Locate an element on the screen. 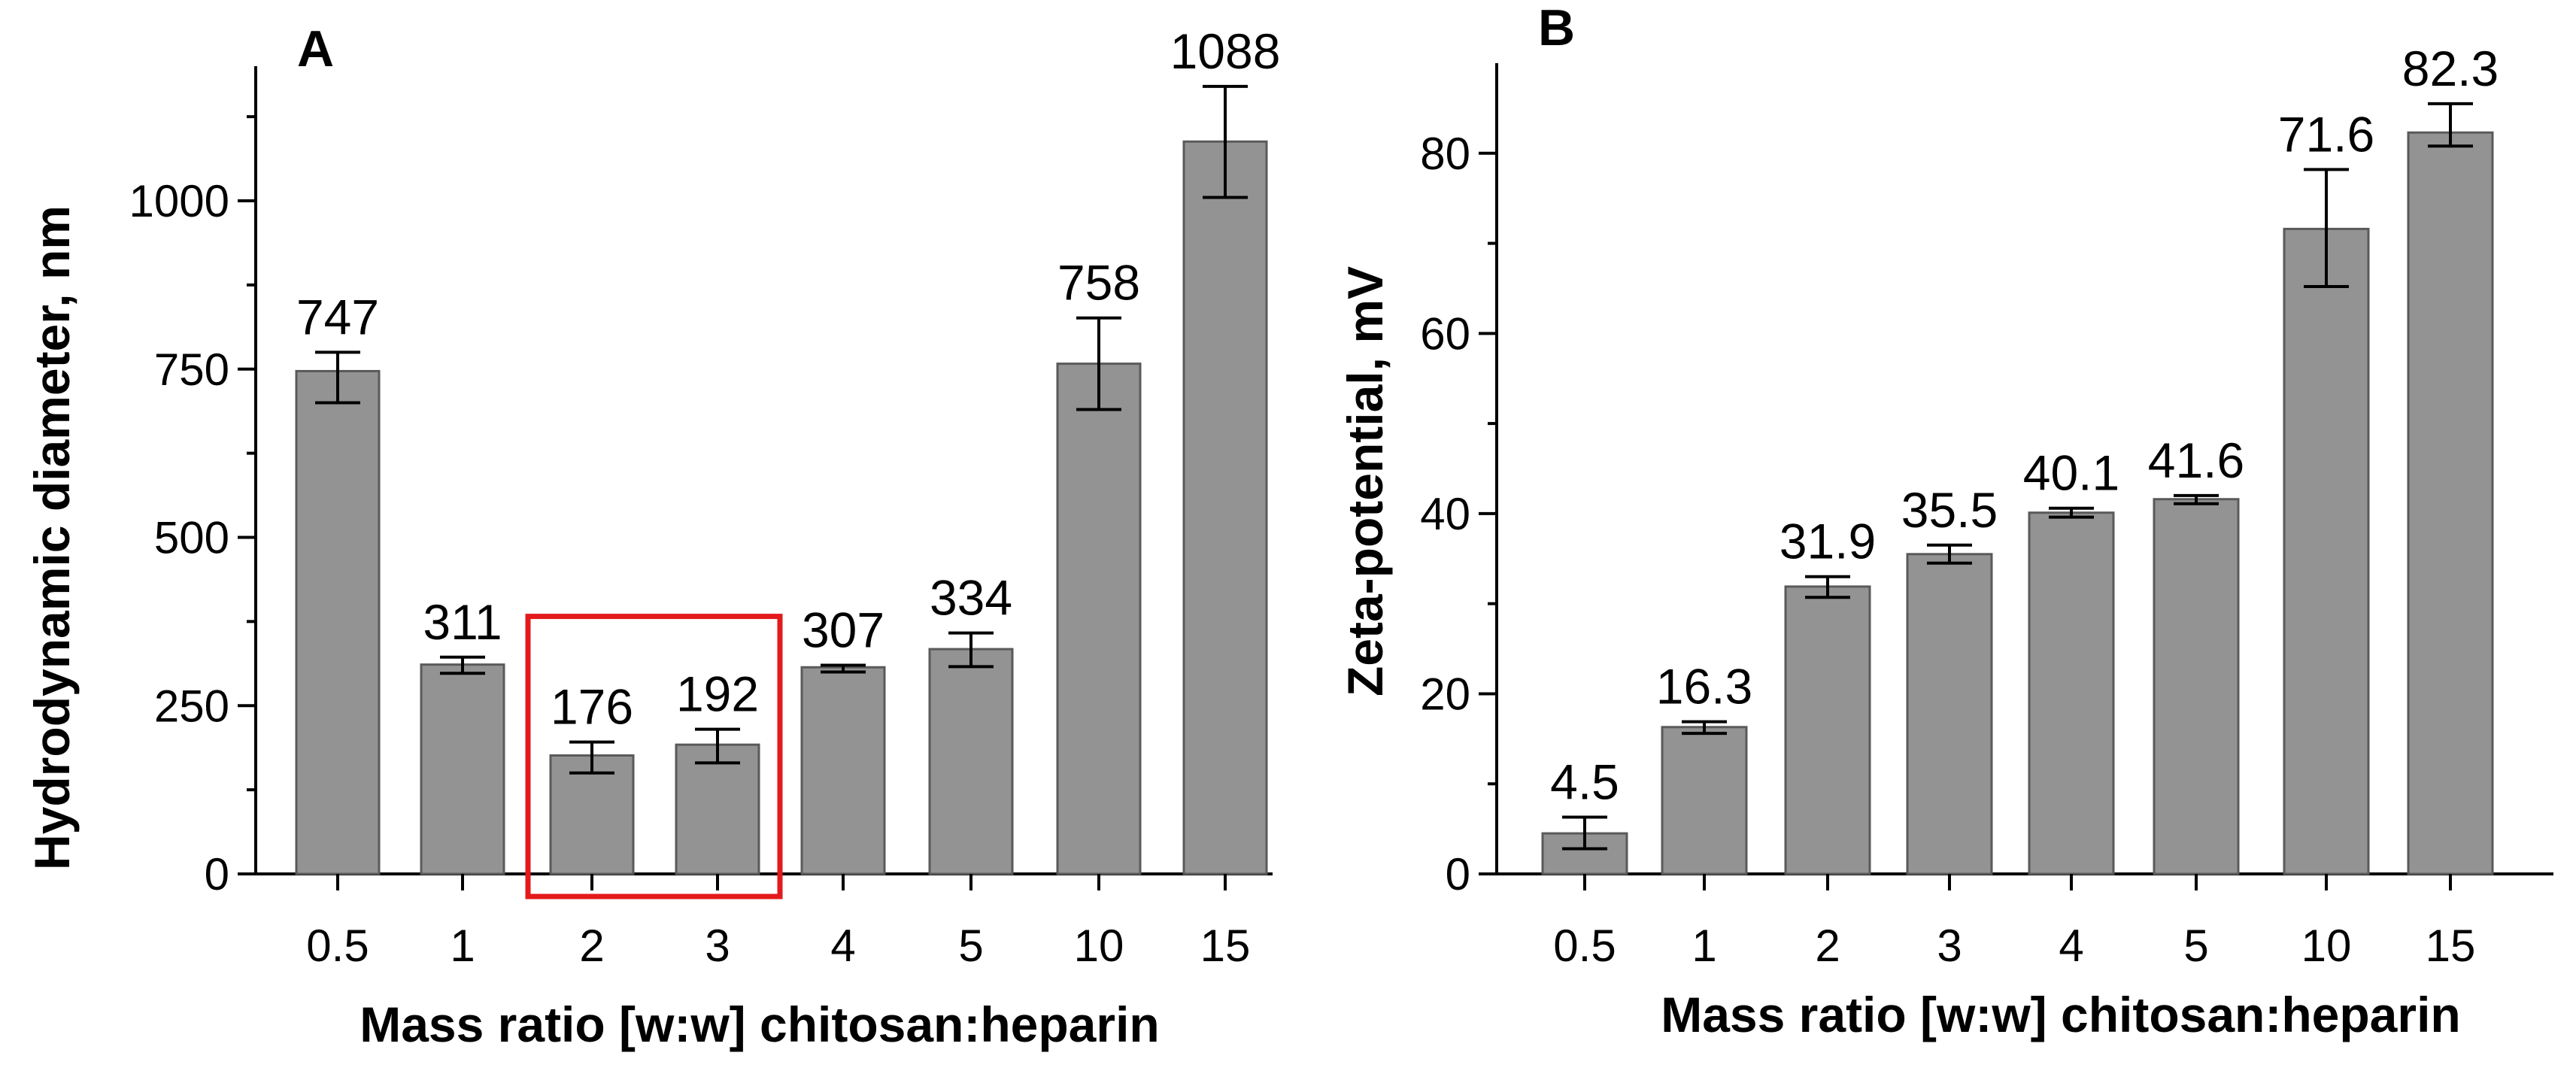 The image size is (2576, 1080). x-tick-label-a: 4 is located at coordinates (842, 946).